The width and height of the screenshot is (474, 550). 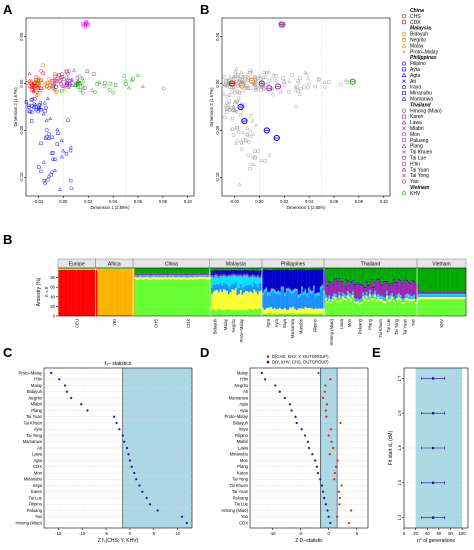 What do you see at coordinates (82, 533) in the screenshot?
I see `x-tick-label: -10` at bounding box center [82, 533].